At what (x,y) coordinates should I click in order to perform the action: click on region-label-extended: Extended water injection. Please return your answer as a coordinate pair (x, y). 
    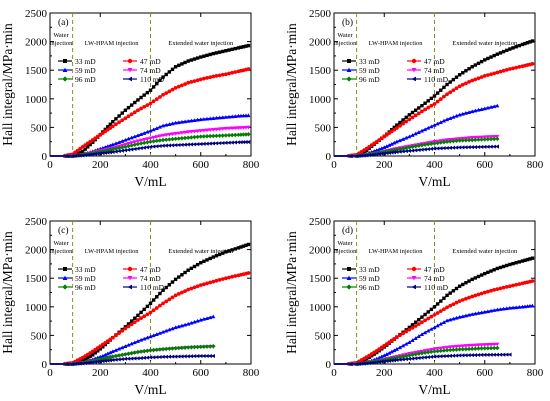
    Looking at the image, I should click on (485, 43).